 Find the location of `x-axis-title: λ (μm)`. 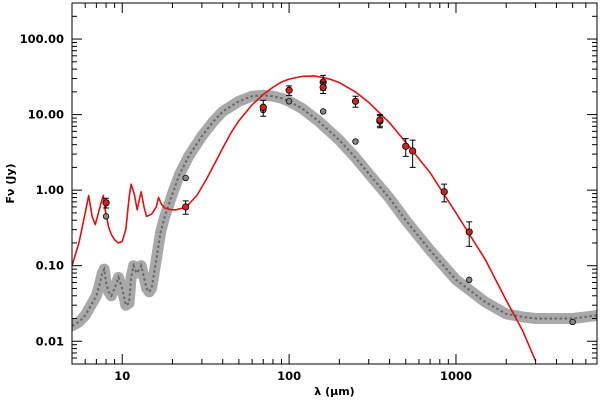

x-axis-title: λ (μm) is located at coordinates (334, 391).